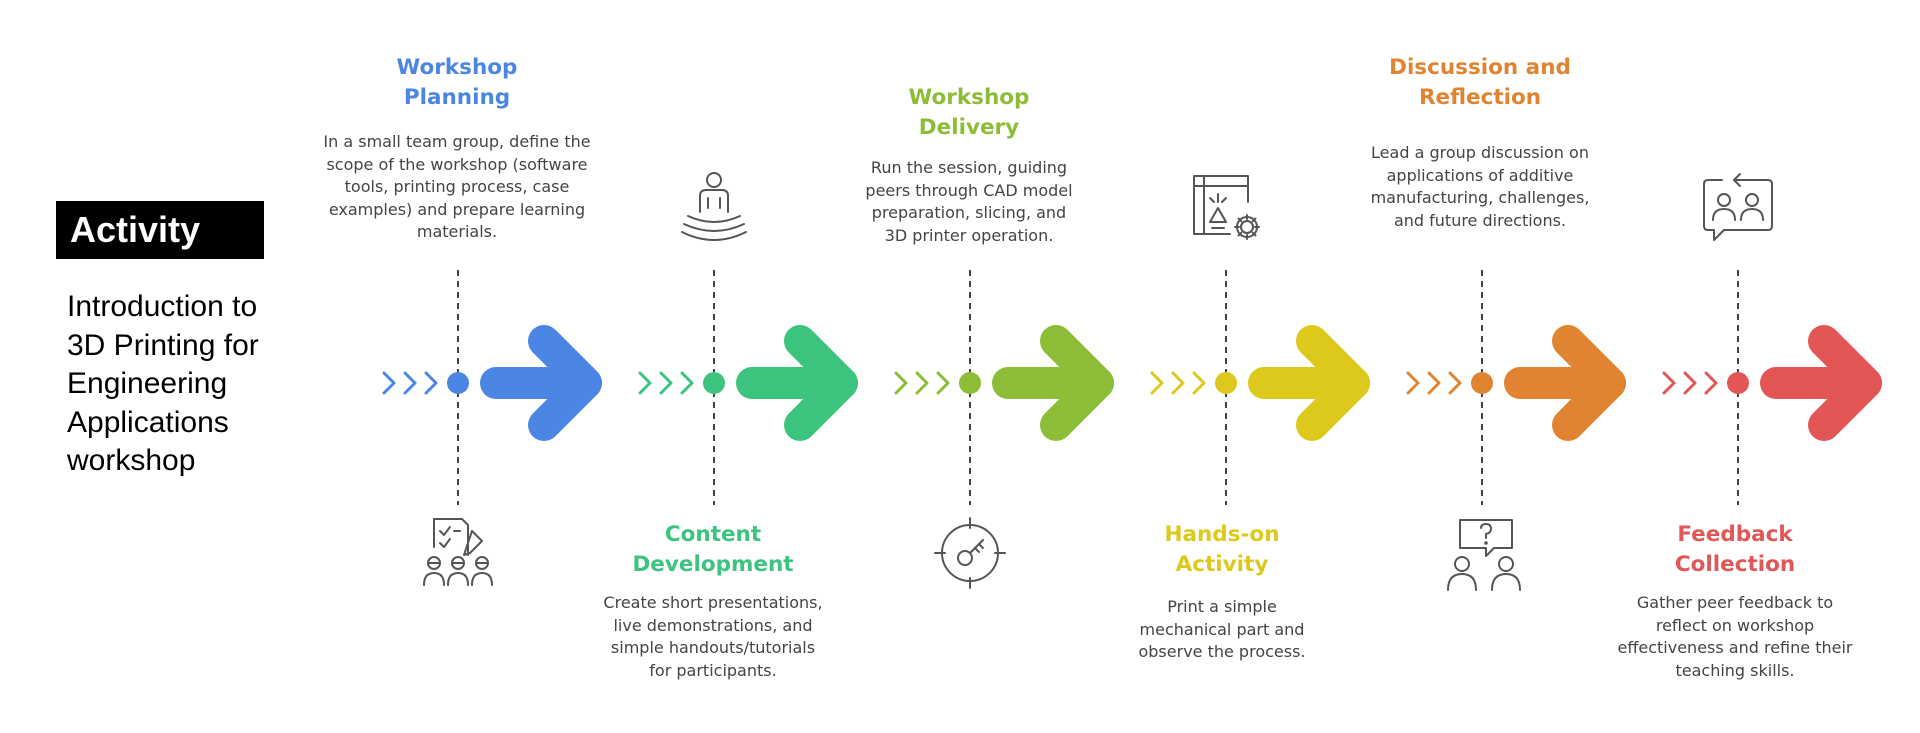 Image resolution: width=1920 pixels, height=733 pixels. What do you see at coordinates (457, 209) in the screenshot?
I see `step-desc-line: examples) and prepare learning` at bounding box center [457, 209].